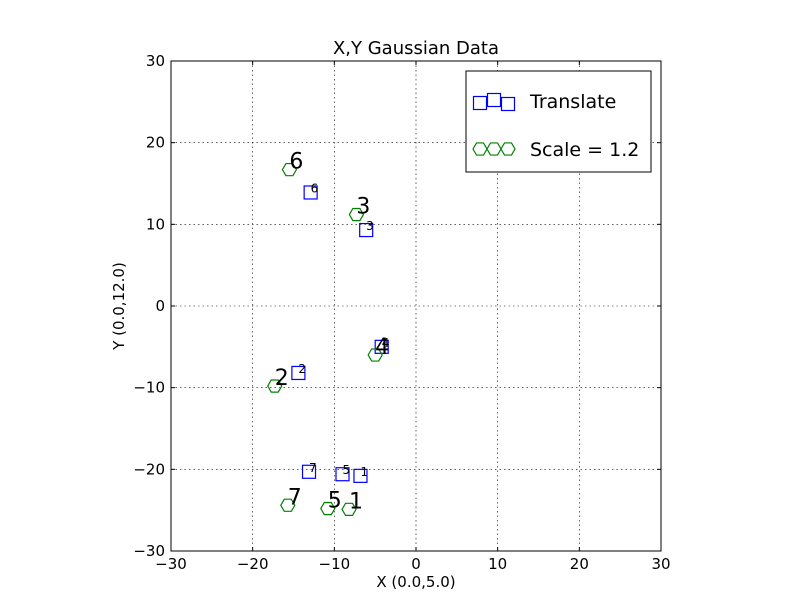 The image size is (812, 612). Describe the element at coordinates (149, 388) in the screenshot. I see `y-tick-label: −10` at that location.